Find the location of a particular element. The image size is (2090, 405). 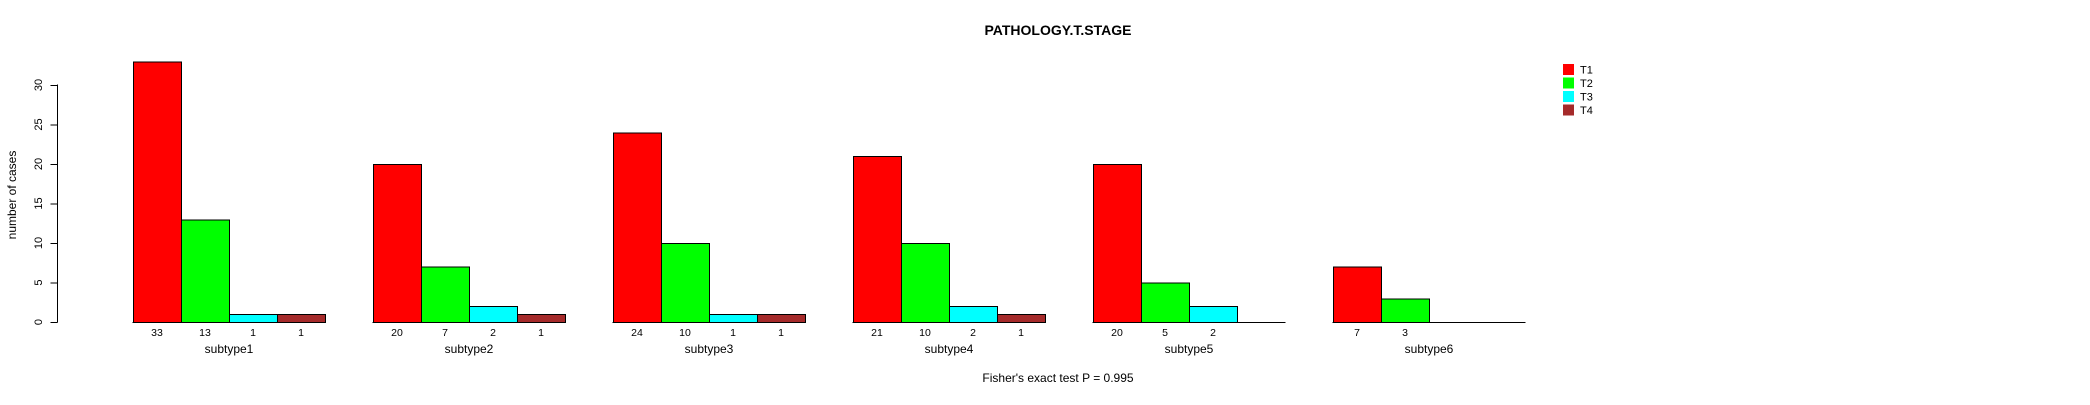

legend-swatch-T4 is located at coordinates (1568, 110).